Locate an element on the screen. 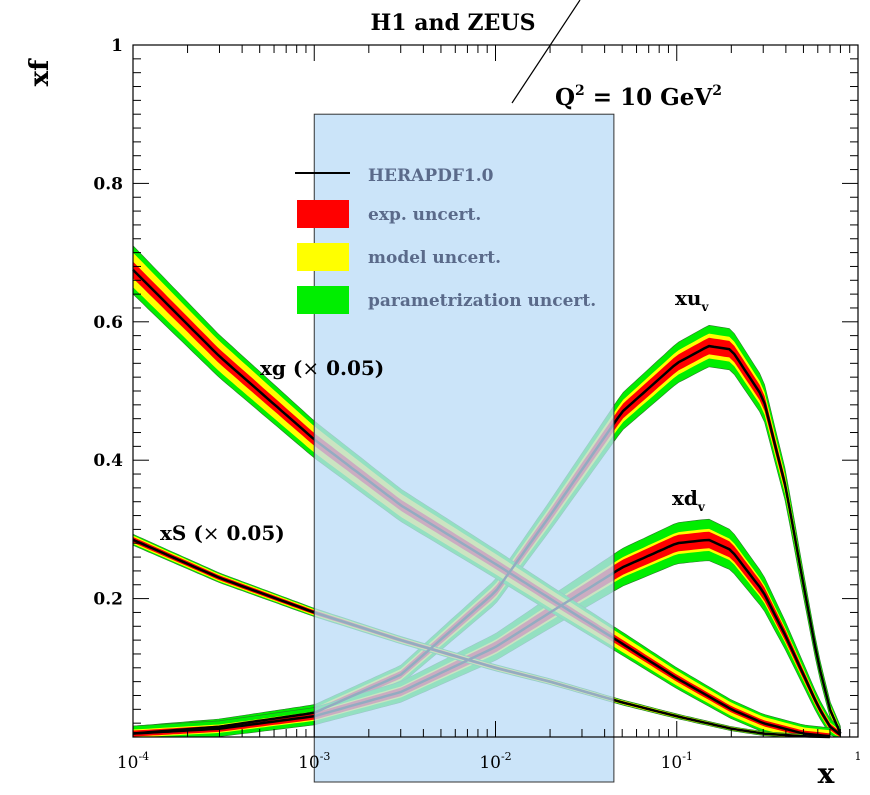 The image size is (870, 795). label-xg: xg (× 0.05) is located at coordinates (322, 368).